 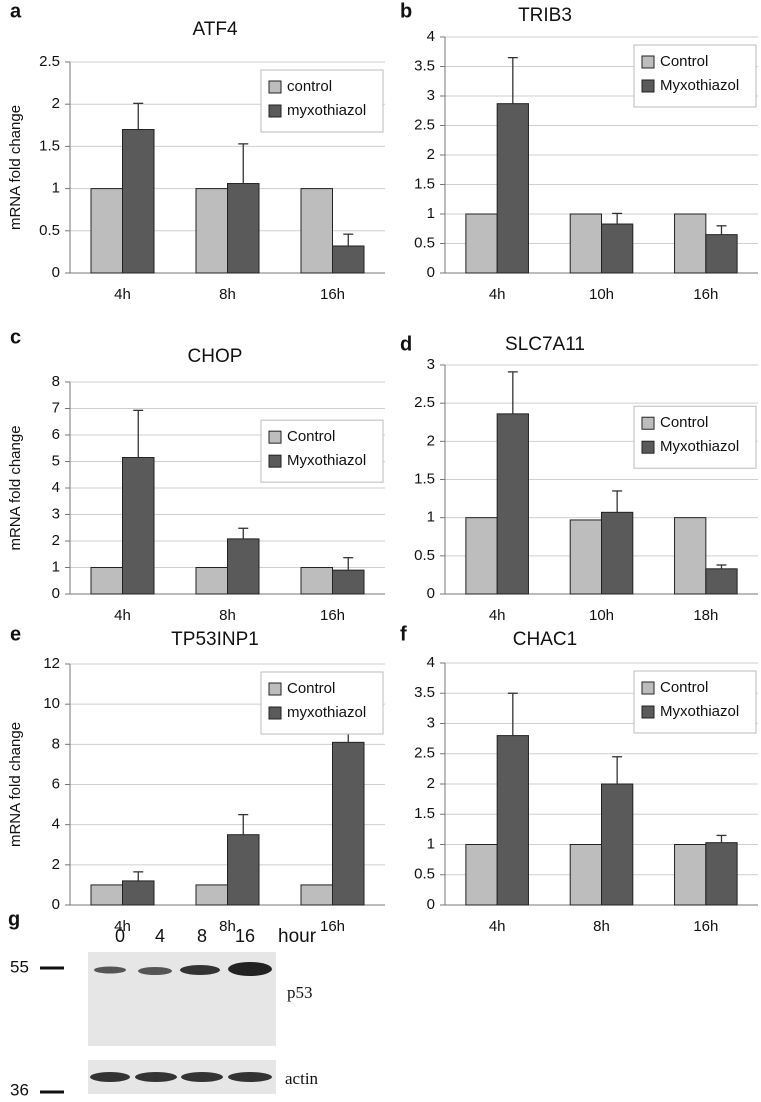 I want to click on lane-label: 0, so click(x=120, y=936).